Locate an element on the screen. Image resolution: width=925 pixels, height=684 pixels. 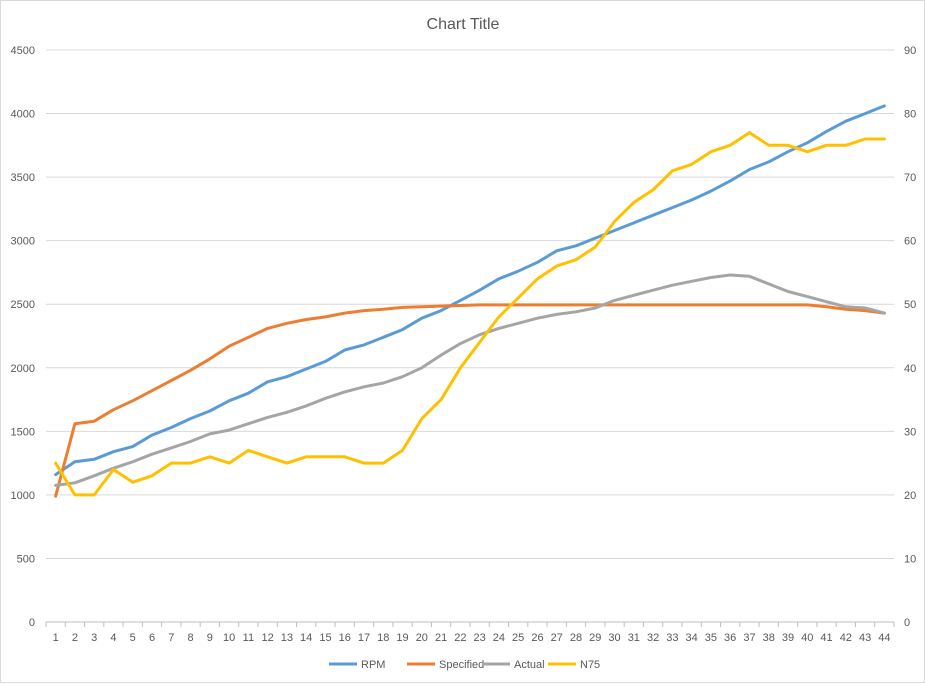
x-axis-tick-label: 28 is located at coordinates (576, 638).